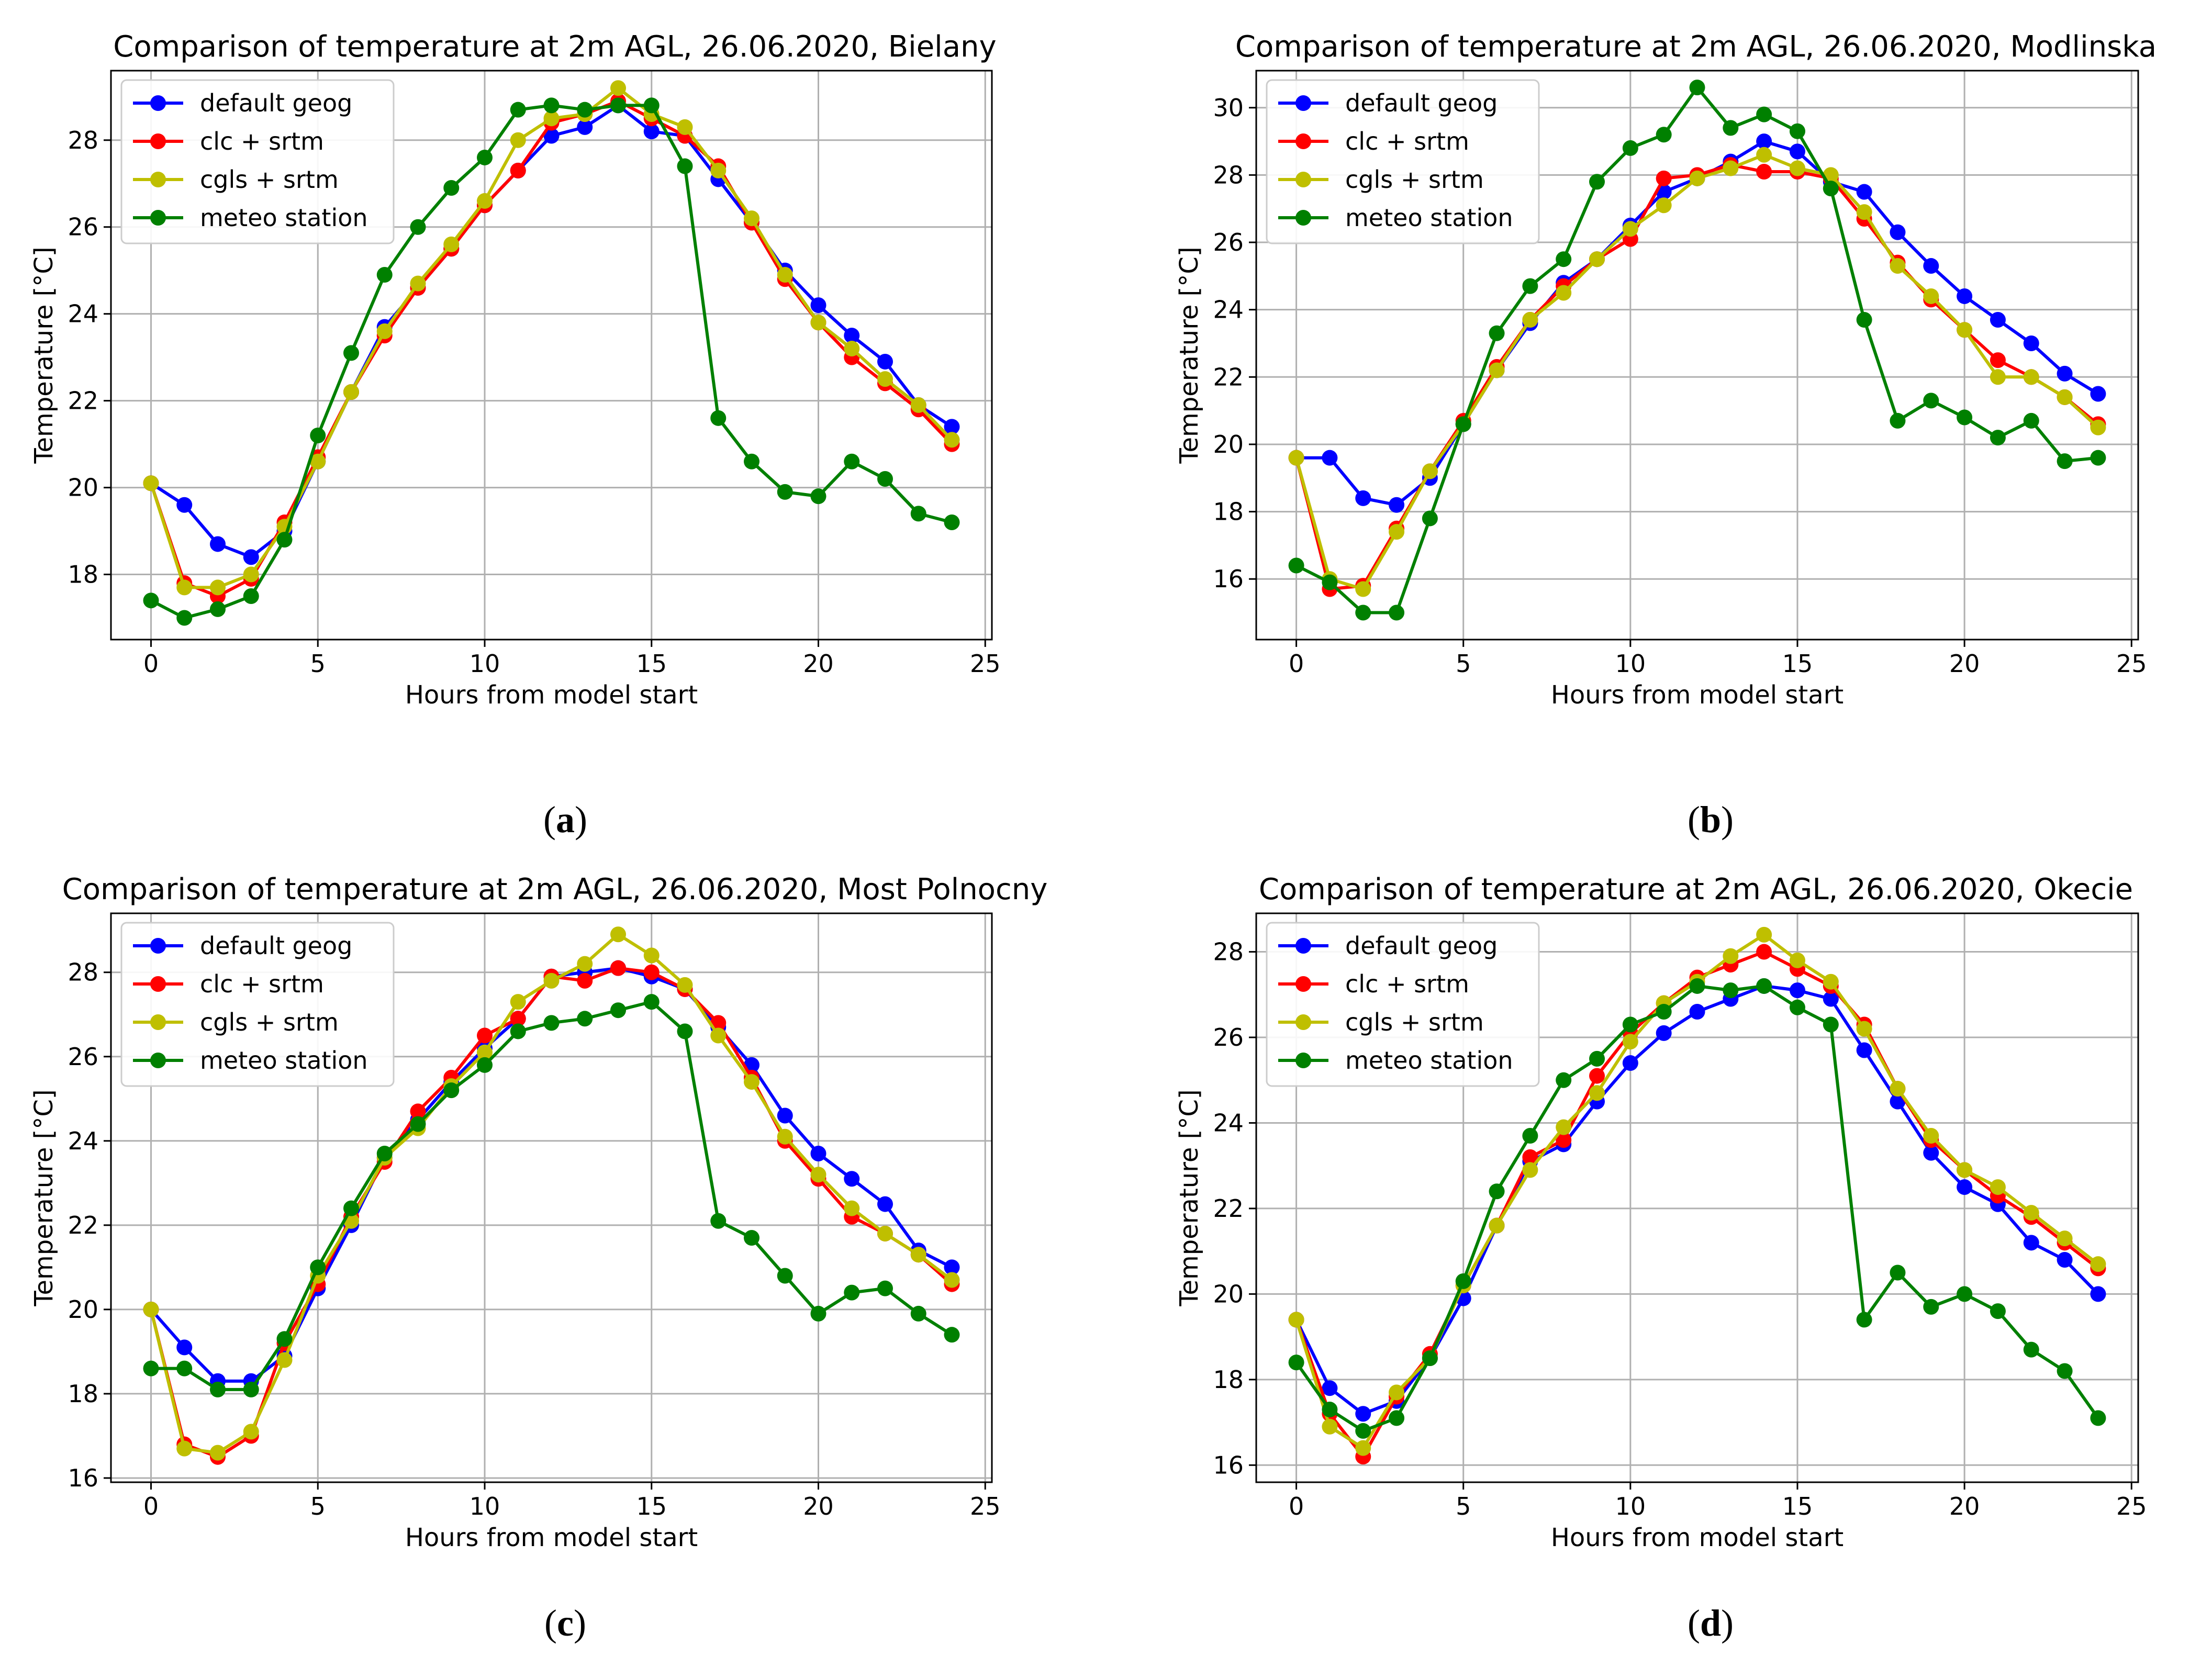 The height and width of the screenshot is (1667, 2212). I want to click on legend-label-cgls-srtm: cgls + srtm, so click(1414, 1022).